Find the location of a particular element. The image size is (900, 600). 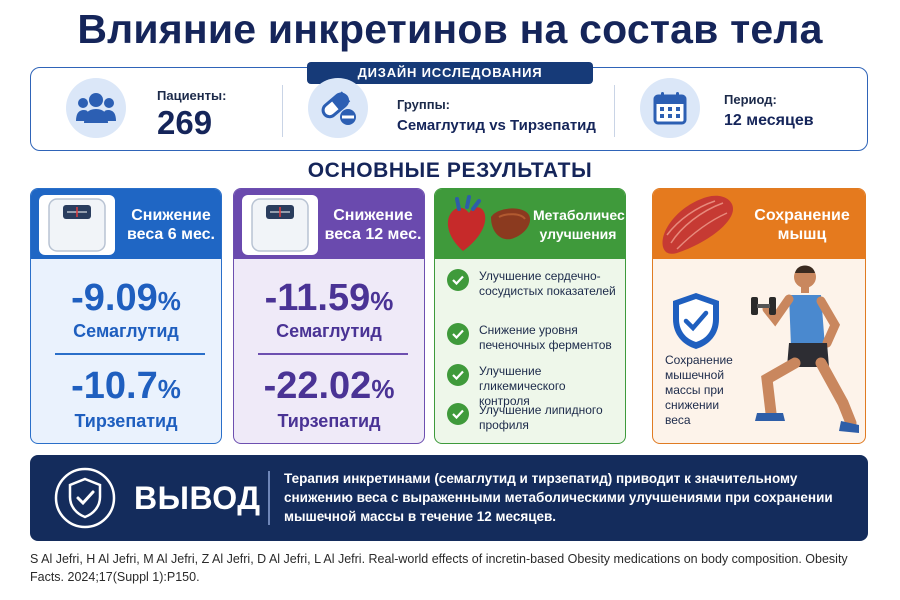

heart-liver-icon is located at coordinates (489, 223).